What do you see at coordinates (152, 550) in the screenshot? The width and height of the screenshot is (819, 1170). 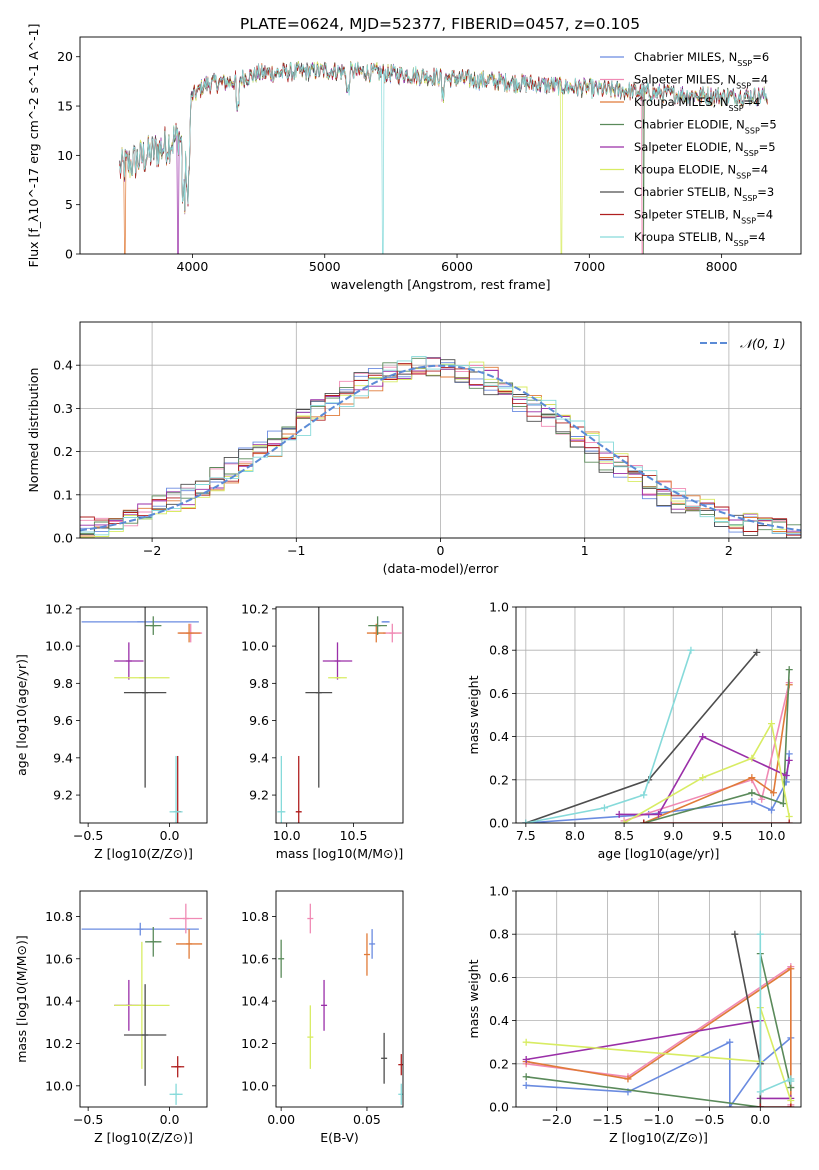 I see `x-tick-label: −2` at bounding box center [152, 550].